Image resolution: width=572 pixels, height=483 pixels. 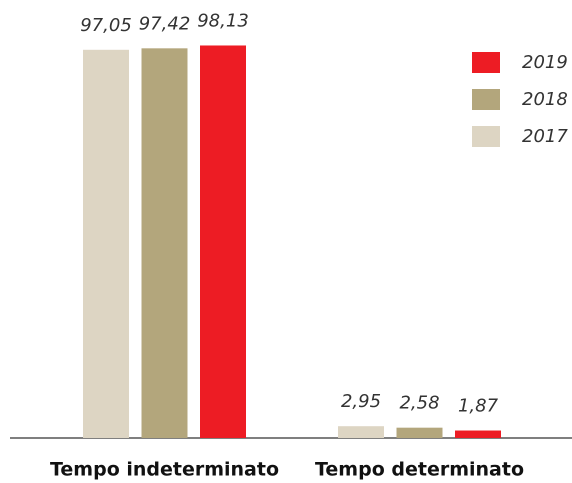 I want to click on x-tick-label: Tempo determinato, so click(x=419, y=470).